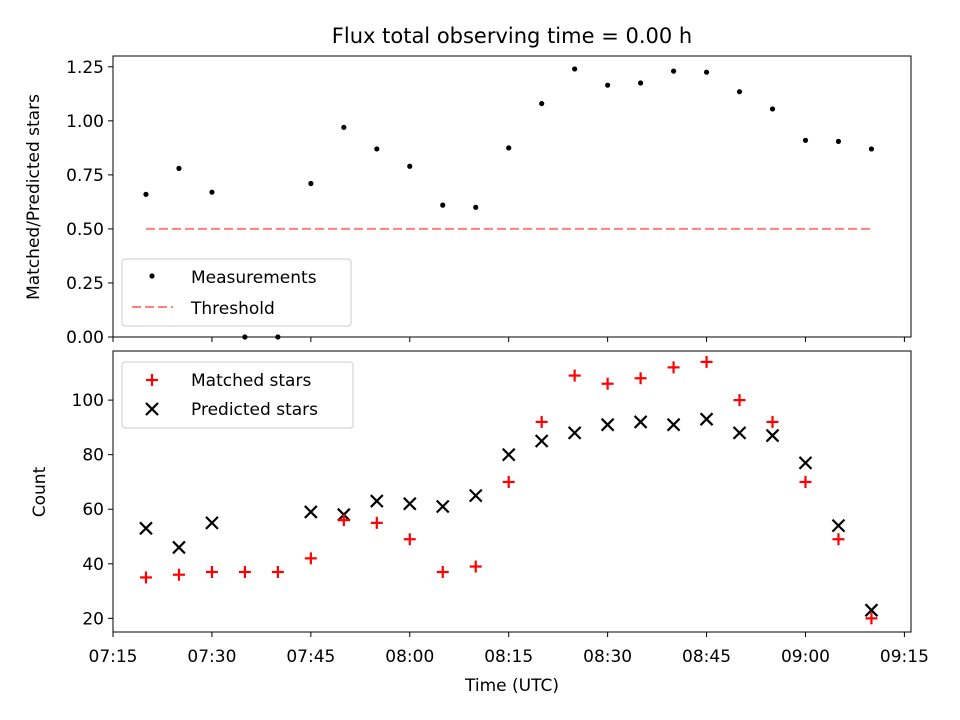  Describe the element at coordinates (152, 409) in the screenshot. I see `legend-predicted-marker` at that location.